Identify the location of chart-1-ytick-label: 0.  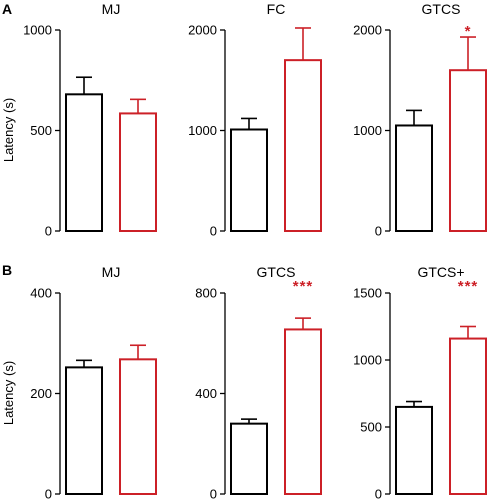
(48, 231).